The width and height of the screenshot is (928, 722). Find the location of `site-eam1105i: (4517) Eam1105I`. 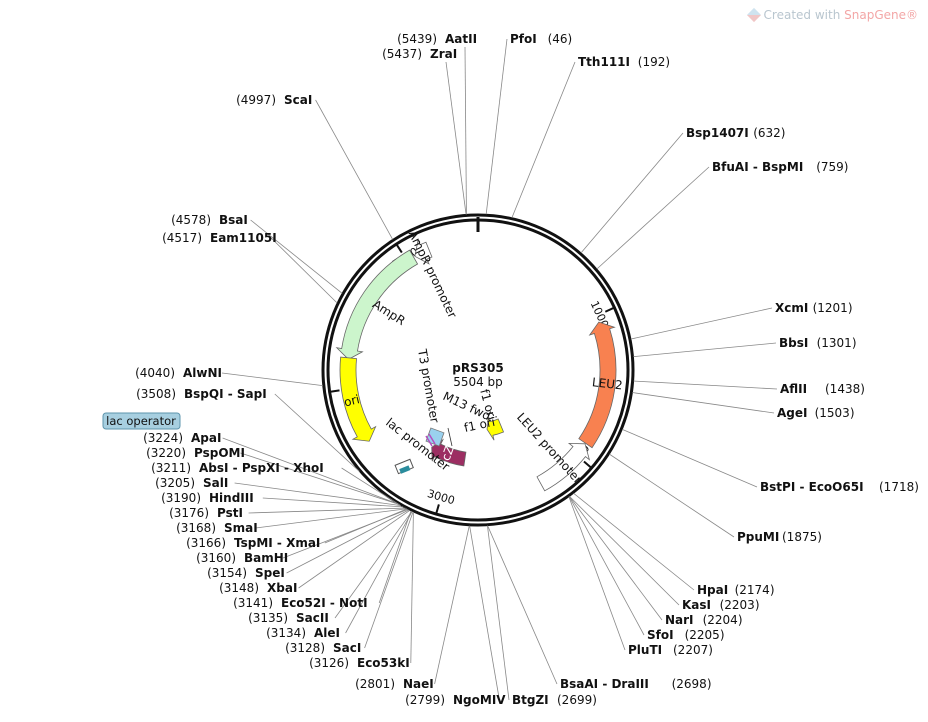

site-eam1105i: (4517) Eam1105I is located at coordinates (219, 238).